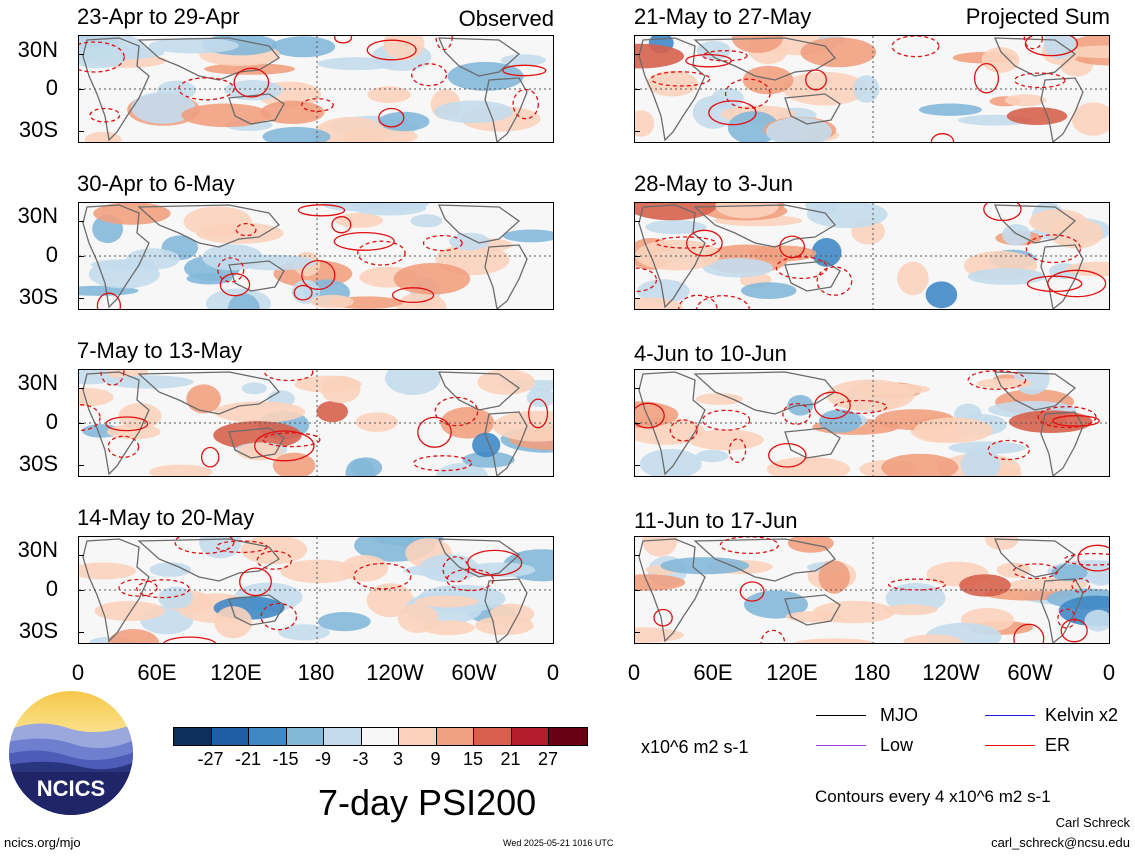 The height and width of the screenshot is (856, 1135). Describe the element at coordinates (558, 843) in the screenshot. I see `footer-timestamp: Wed 2025-05-21 1016 UTC` at that location.